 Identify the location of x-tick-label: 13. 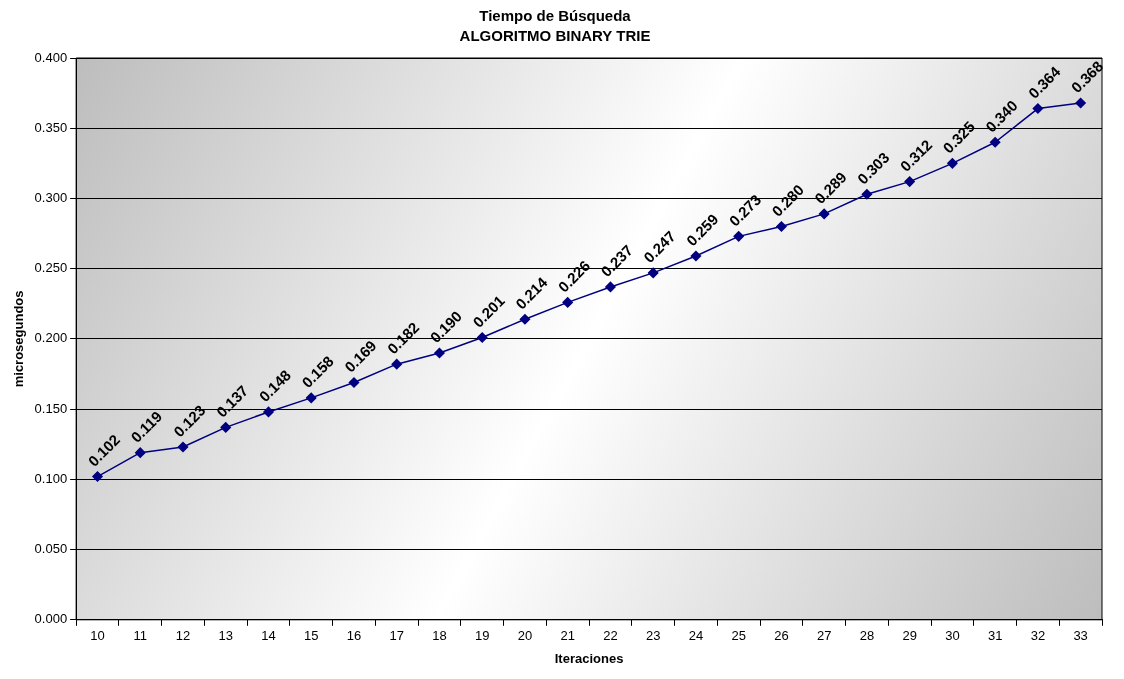
(225, 636).